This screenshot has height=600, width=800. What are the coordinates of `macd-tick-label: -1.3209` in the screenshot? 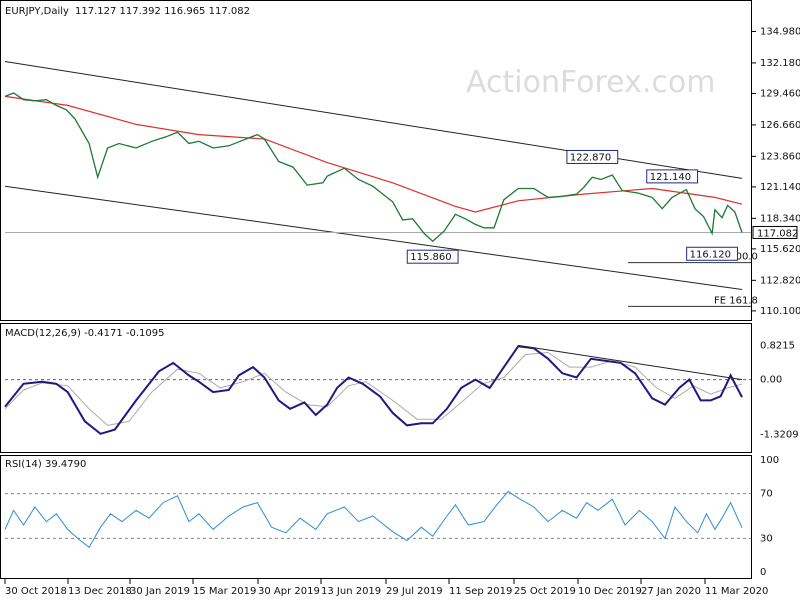 It's located at (779, 435).